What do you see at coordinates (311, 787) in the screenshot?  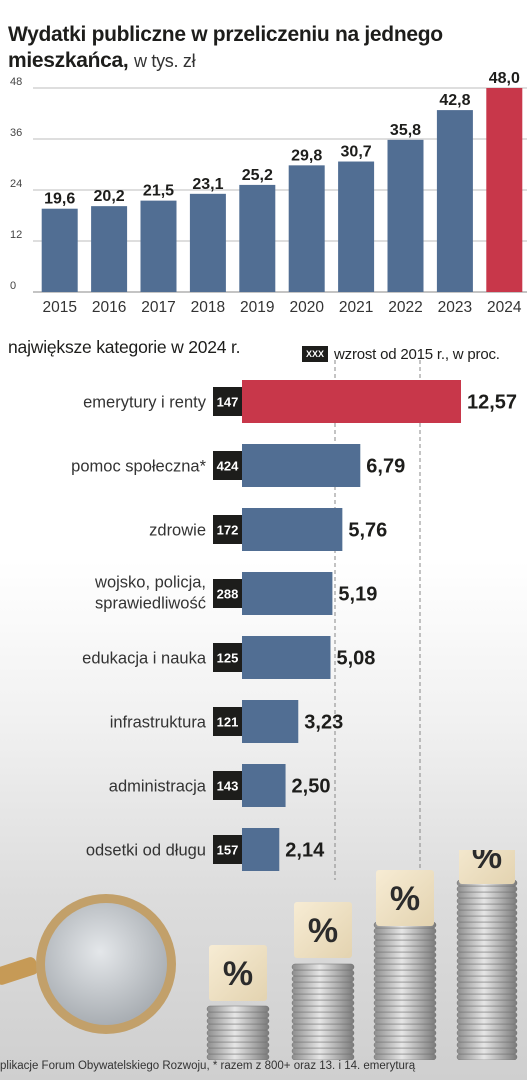 I see `category-value-label: 2,50` at bounding box center [311, 787].